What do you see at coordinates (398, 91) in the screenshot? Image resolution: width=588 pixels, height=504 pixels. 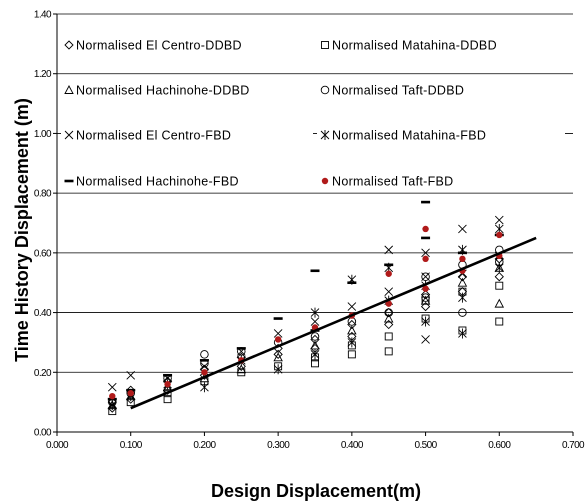 I see `legend-label-3: Normalised Taft-DDBD` at bounding box center [398, 91].